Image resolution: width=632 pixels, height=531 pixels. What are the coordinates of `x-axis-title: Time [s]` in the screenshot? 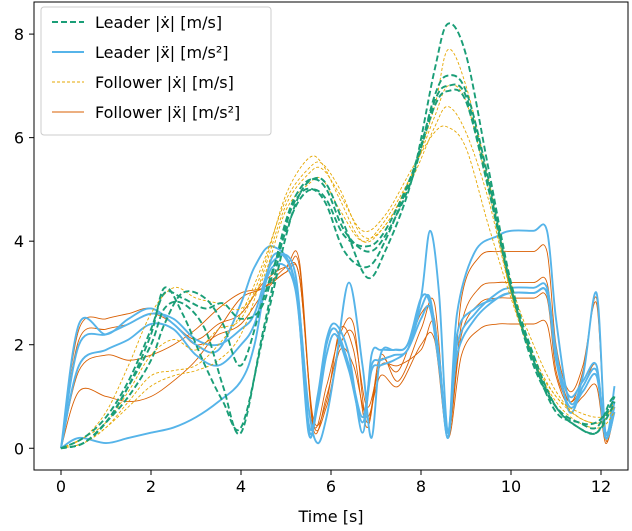 It's located at (330, 516).